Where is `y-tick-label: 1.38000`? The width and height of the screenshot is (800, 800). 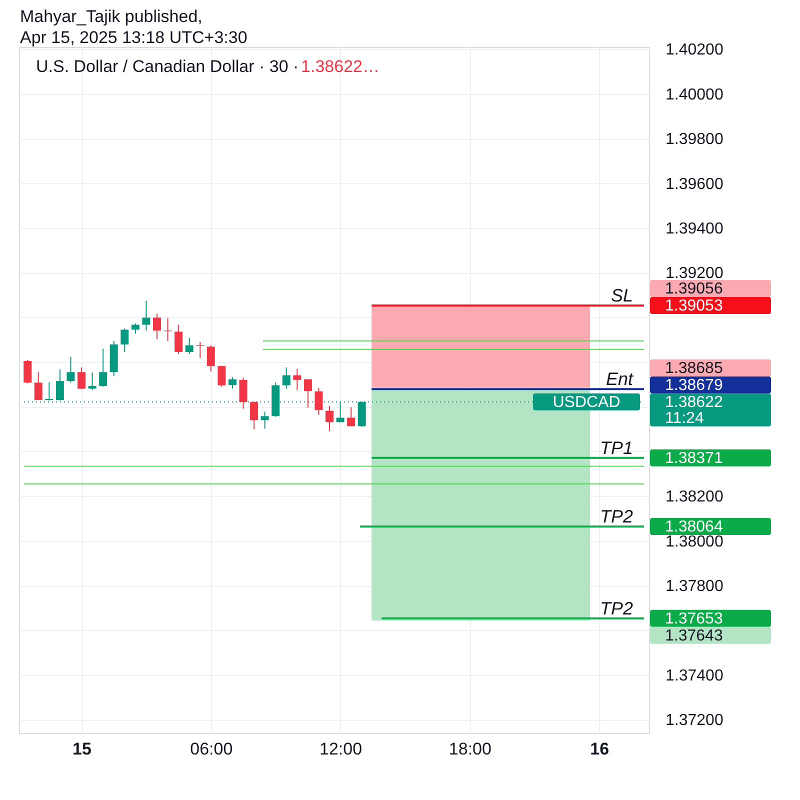
y-tick-label: 1.38000 is located at coordinates (695, 541).